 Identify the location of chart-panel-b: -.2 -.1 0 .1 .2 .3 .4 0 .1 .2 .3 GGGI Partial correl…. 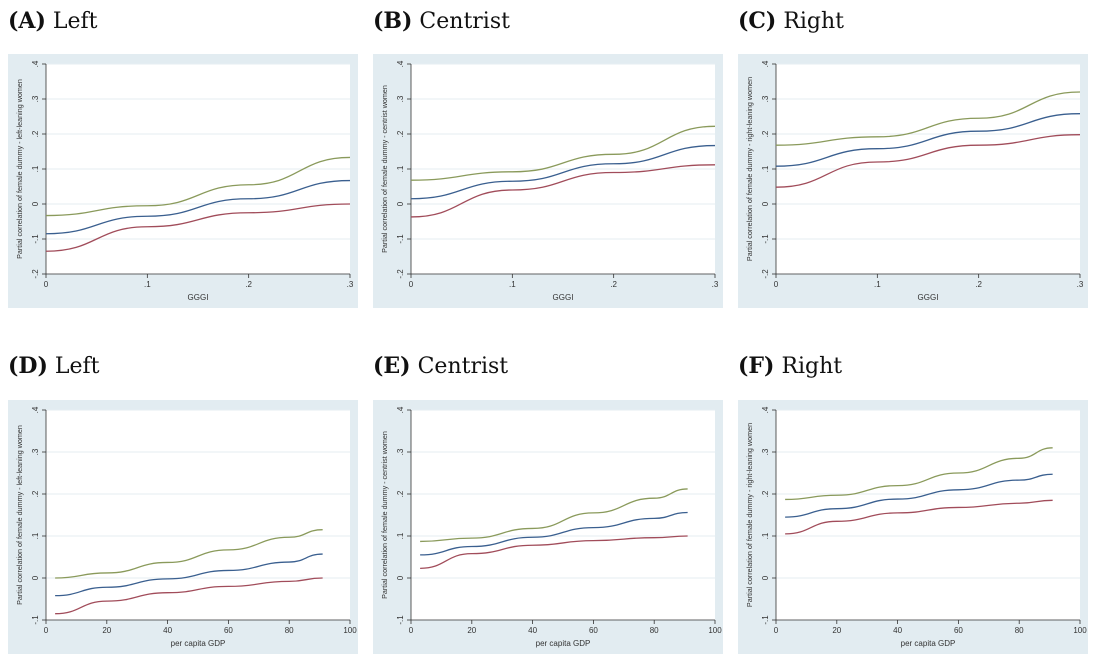
(548, 181).